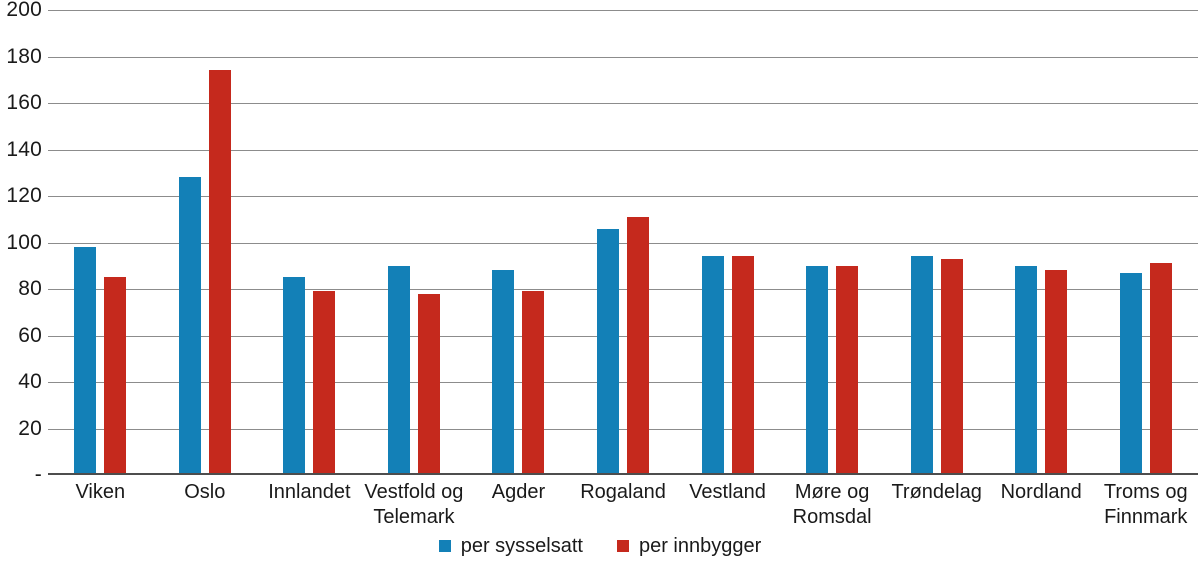 This screenshot has height=561, width=1200. I want to click on bar-group-innlandet, so click(309, 242).